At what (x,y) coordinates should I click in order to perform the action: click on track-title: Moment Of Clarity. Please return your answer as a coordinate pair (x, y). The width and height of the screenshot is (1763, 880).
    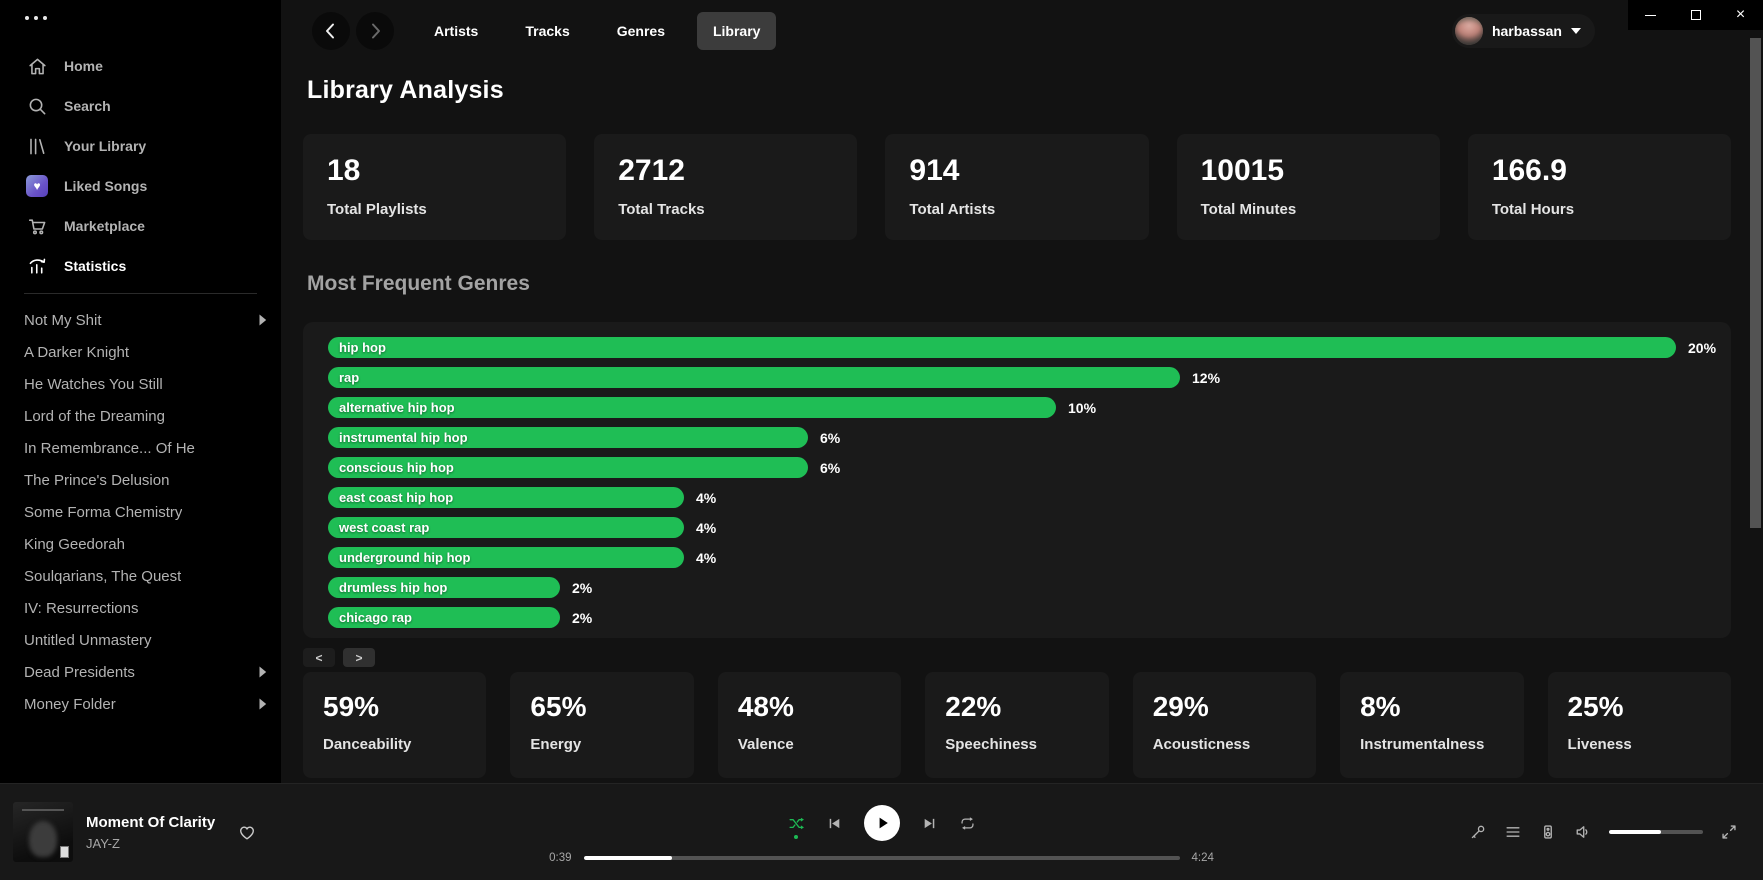
    Looking at the image, I should click on (151, 822).